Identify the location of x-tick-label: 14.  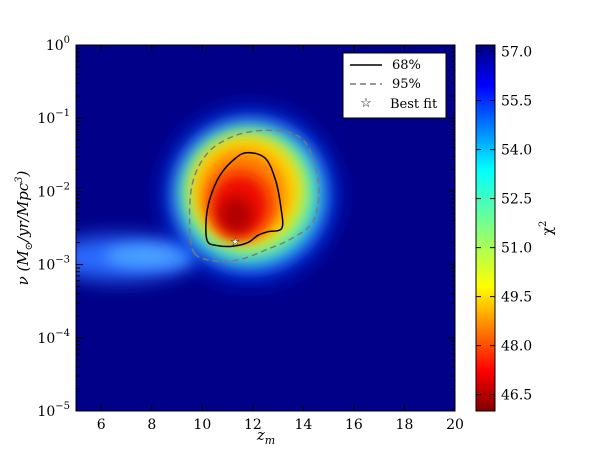
(303, 425).